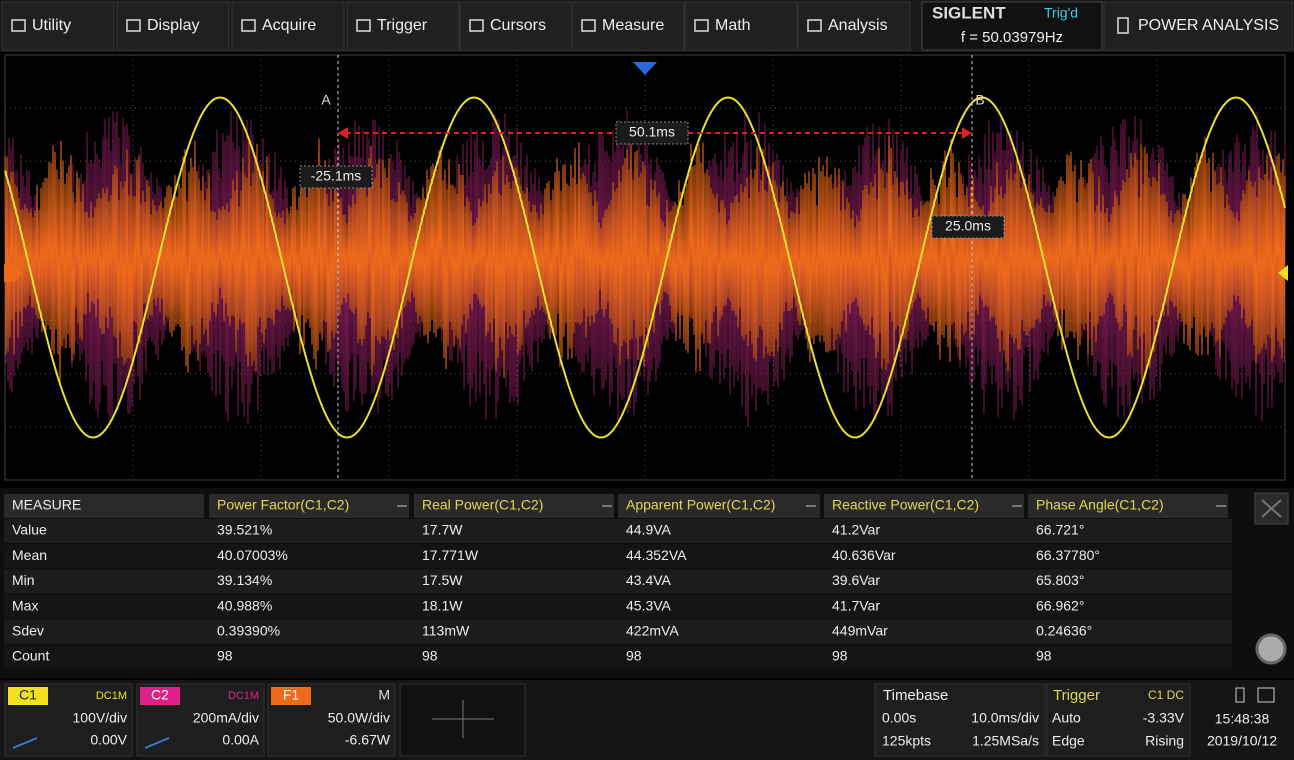 Image resolution: width=1294 pixels, height=760 pixels. What do you see at coordinates (1076, 695) in the screenshot?
I see `trigger-title: Trigger` at bounding box center [1076, 695].